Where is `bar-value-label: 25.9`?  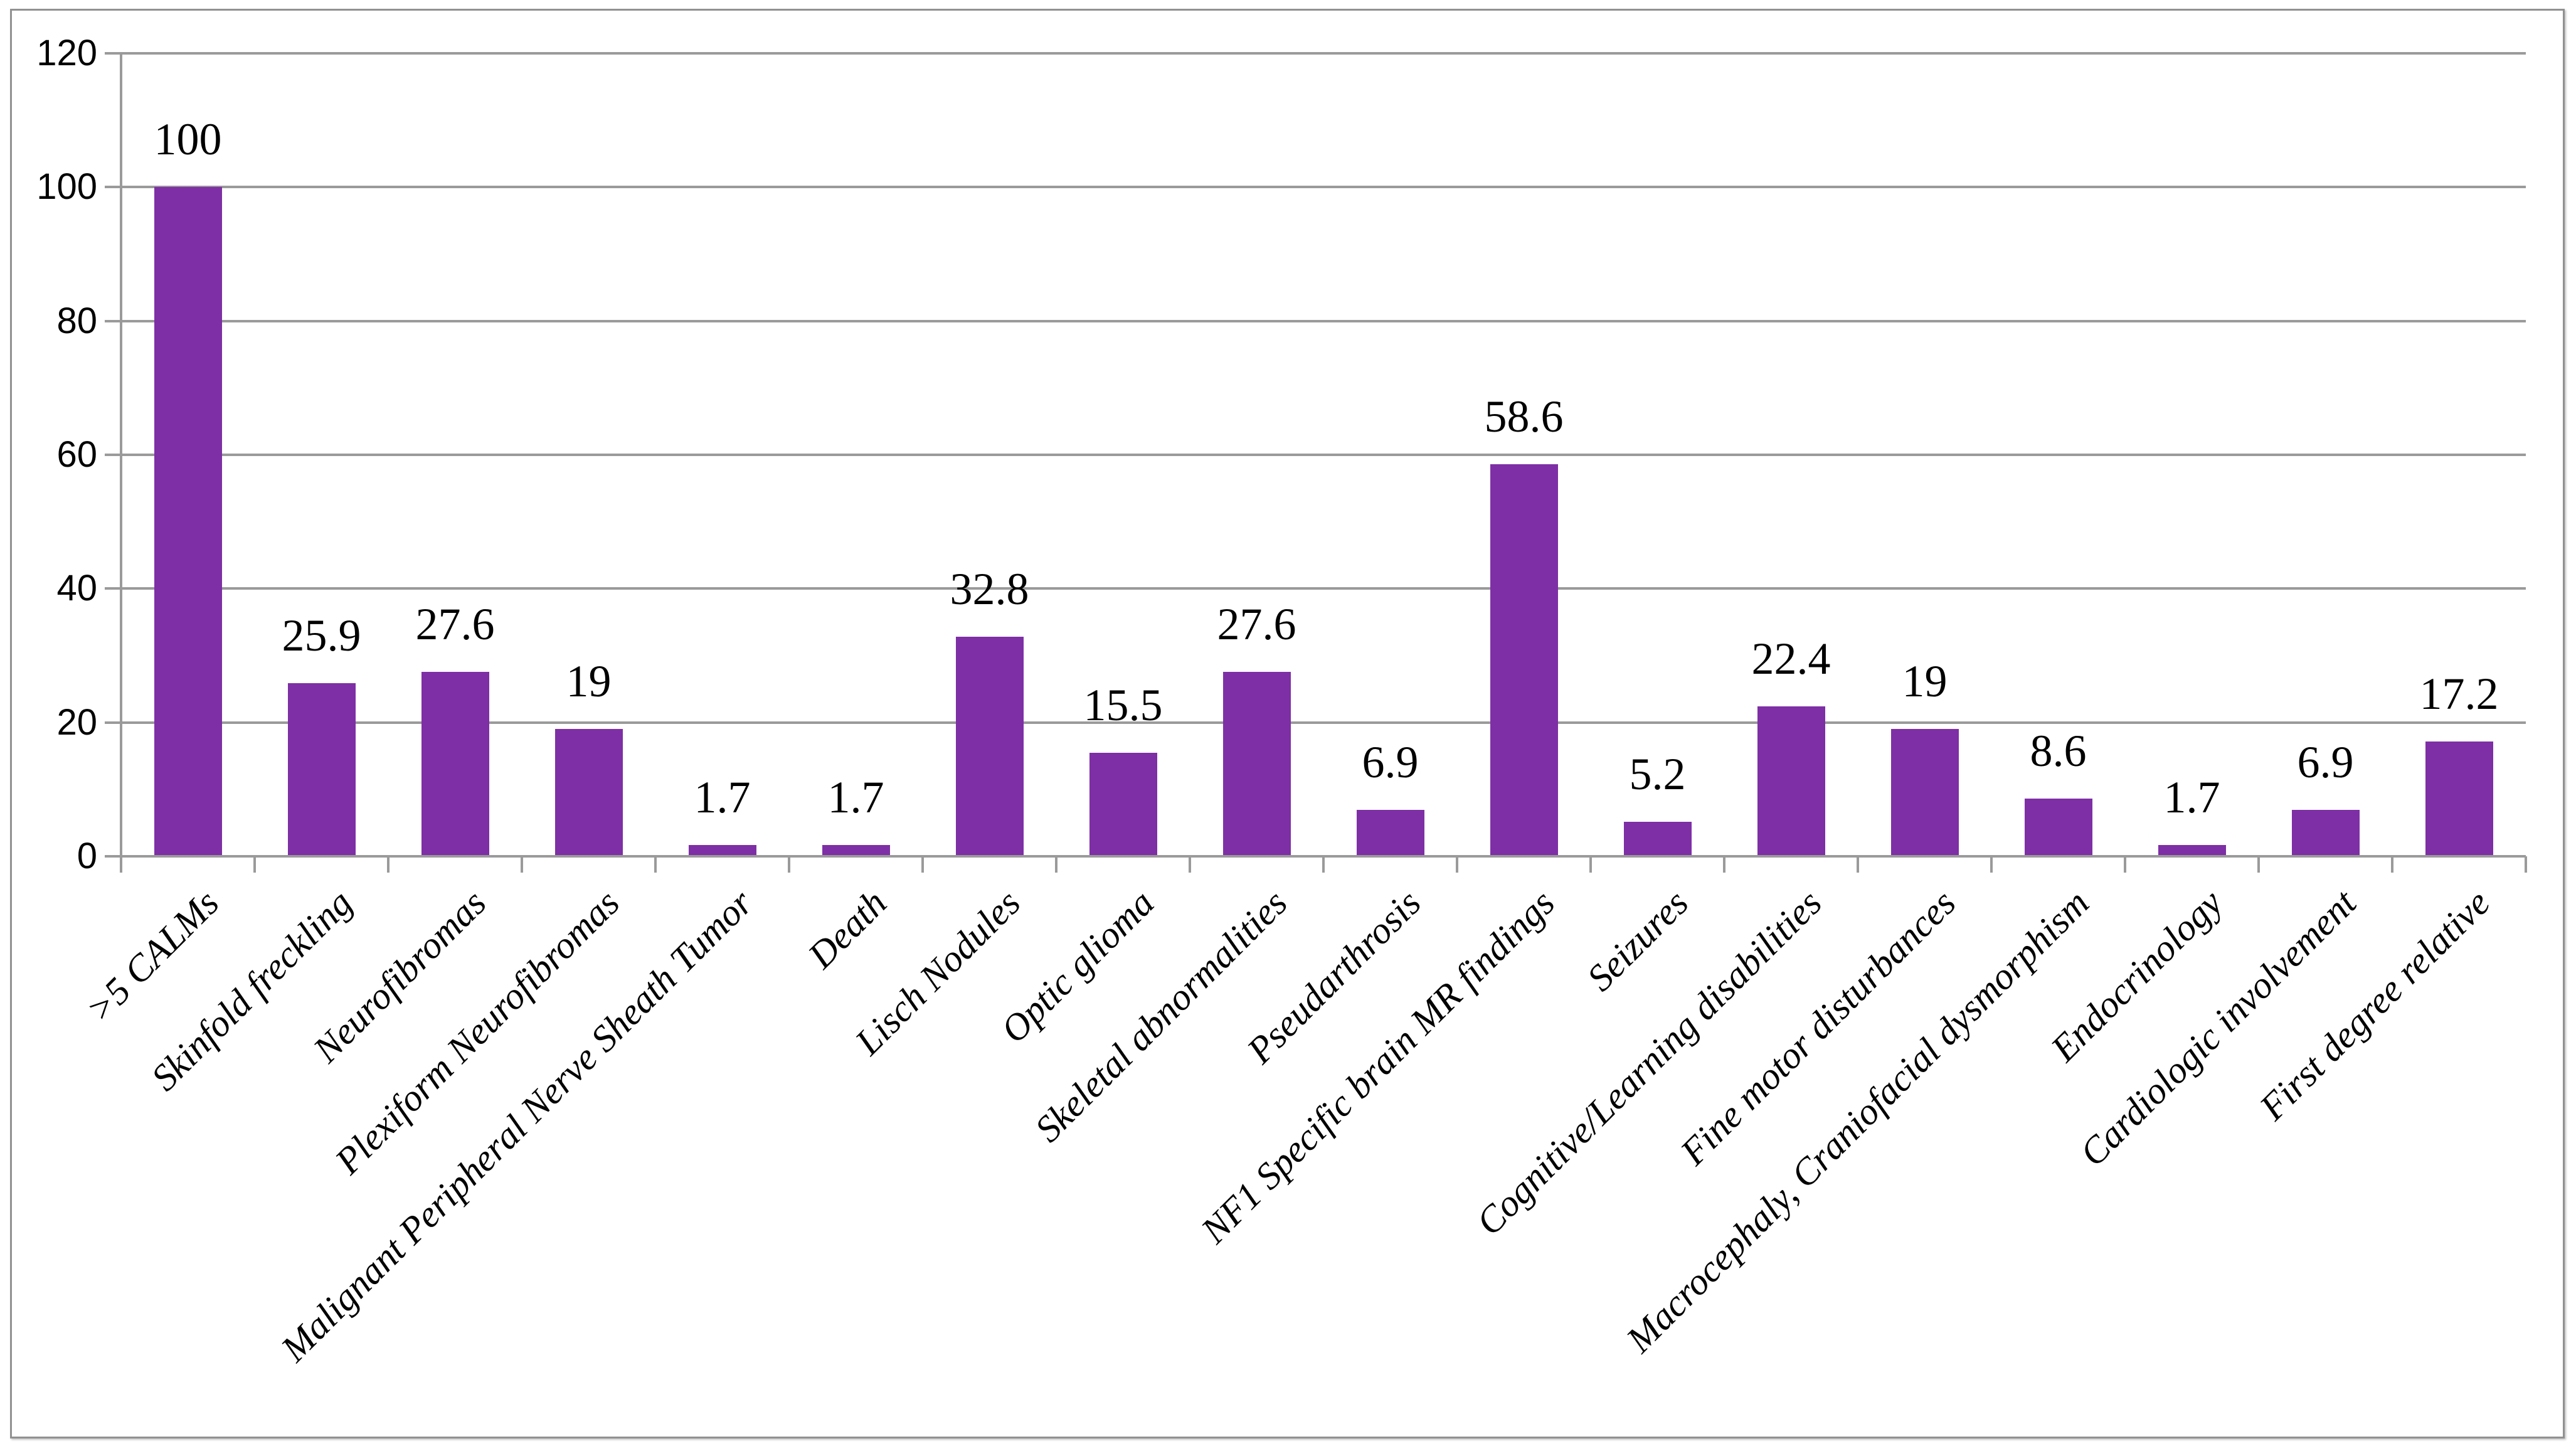
bar-value-label: 25.9 is located at coordinates (321, 635).